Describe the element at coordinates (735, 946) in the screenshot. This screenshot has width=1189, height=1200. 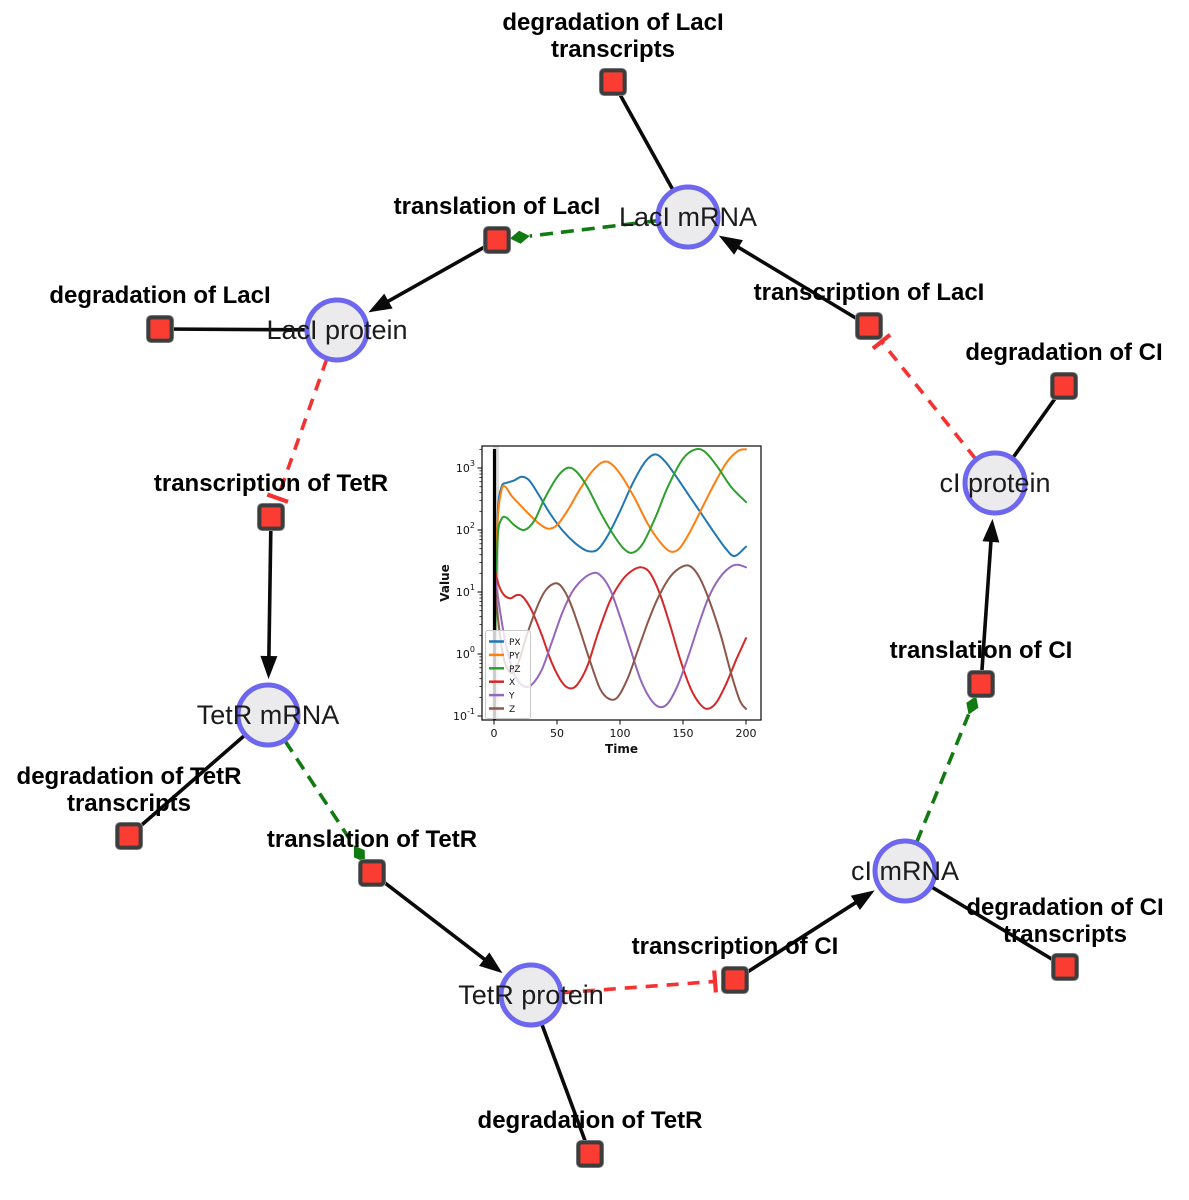
I see `label-transcription-ci-line1: transcription of CI` at that location.